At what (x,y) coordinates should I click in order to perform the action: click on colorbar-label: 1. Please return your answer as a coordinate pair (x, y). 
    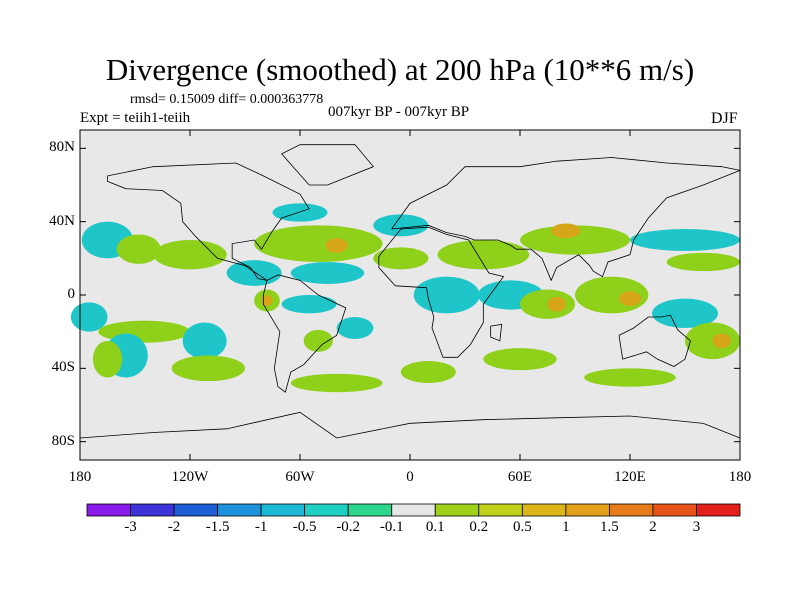
    Looking at the image, I should click on (566, 527).